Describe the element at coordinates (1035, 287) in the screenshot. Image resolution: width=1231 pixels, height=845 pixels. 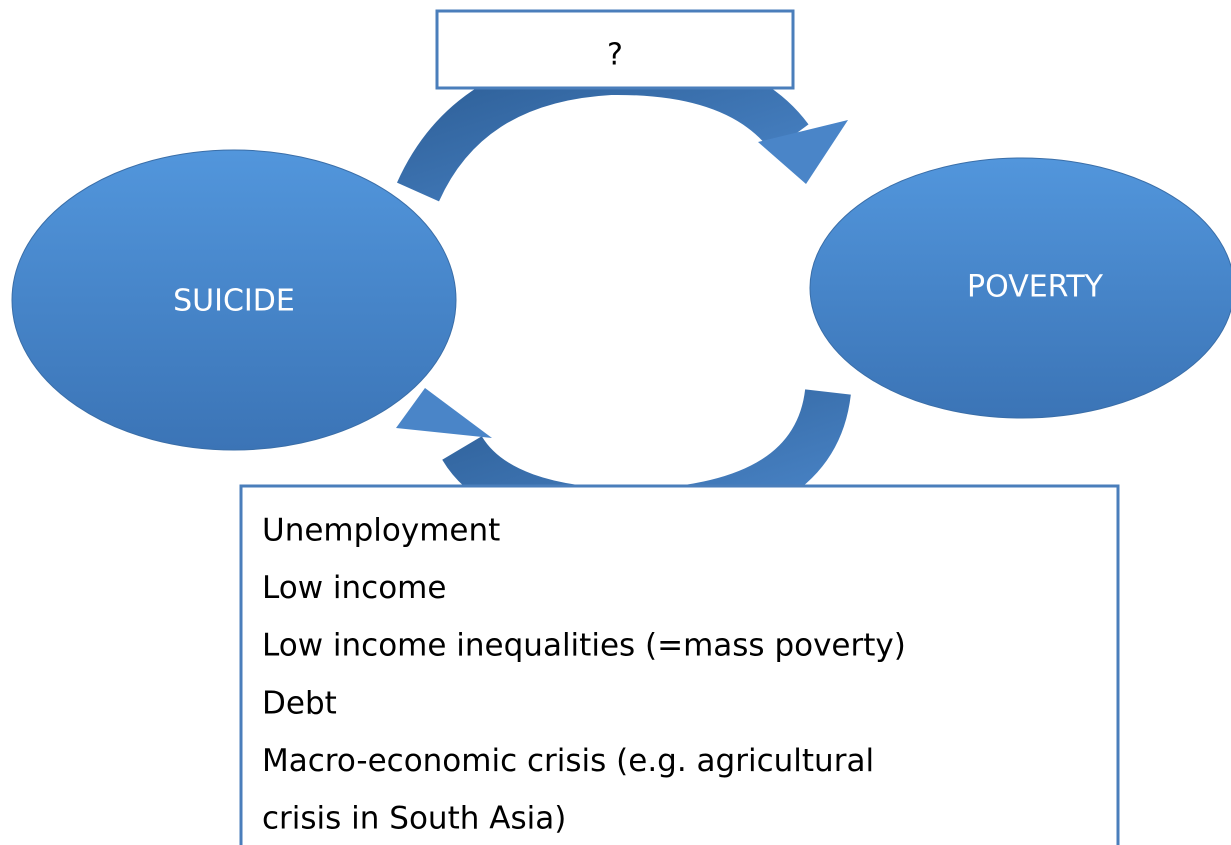
I see `node-label: POVERTY` at that location.